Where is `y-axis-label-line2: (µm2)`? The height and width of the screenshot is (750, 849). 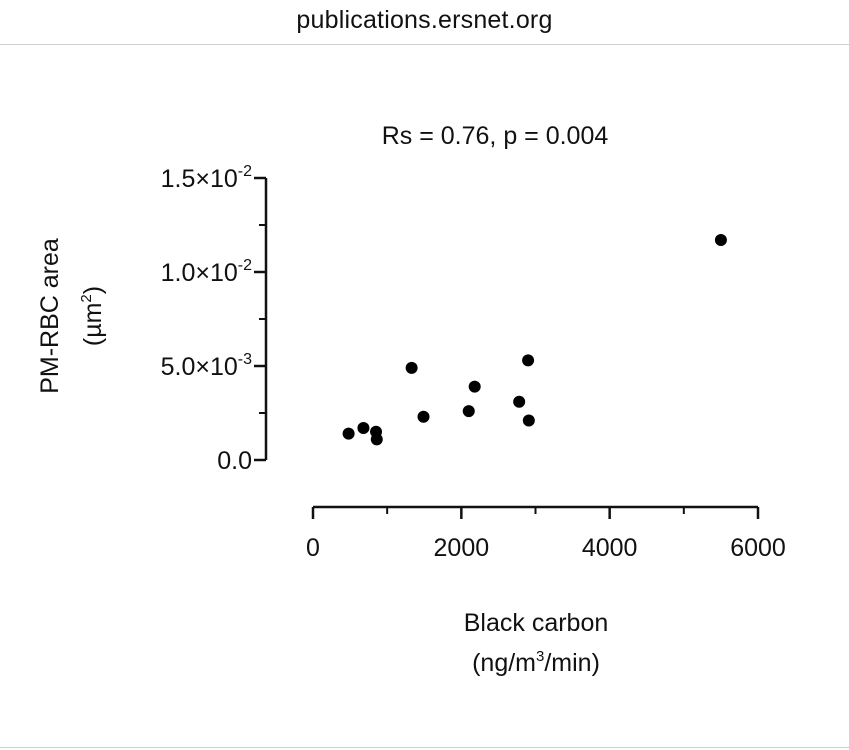
y-axis-label-line2: (µm2) is located at coordinates (92, 316).